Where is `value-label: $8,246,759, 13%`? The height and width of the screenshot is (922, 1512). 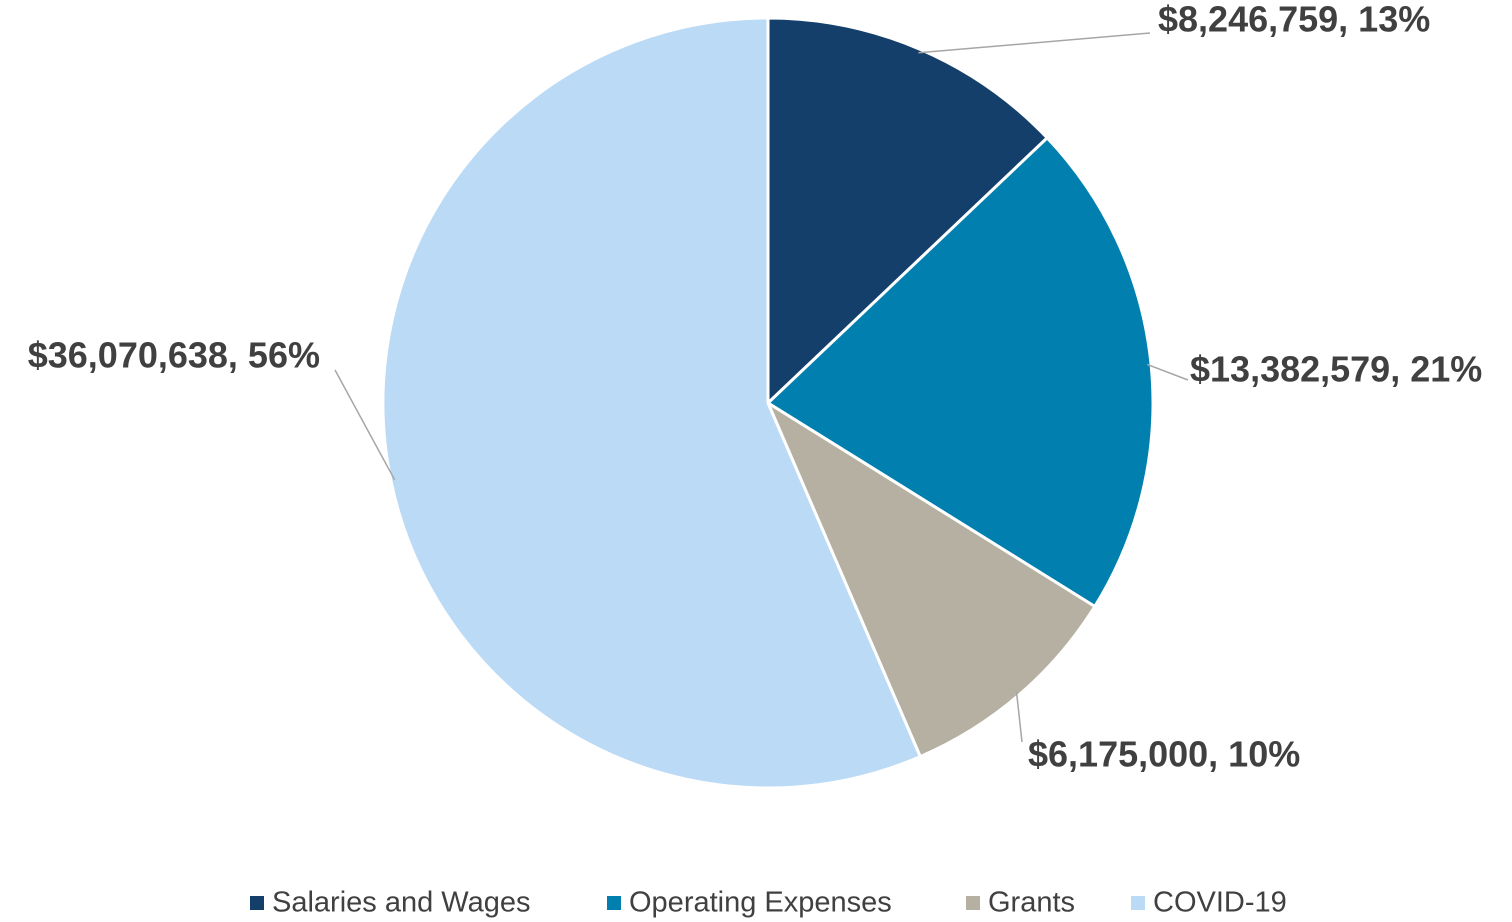 value-label: $8,246,759, 13% is located at coordinates (1294, 20).